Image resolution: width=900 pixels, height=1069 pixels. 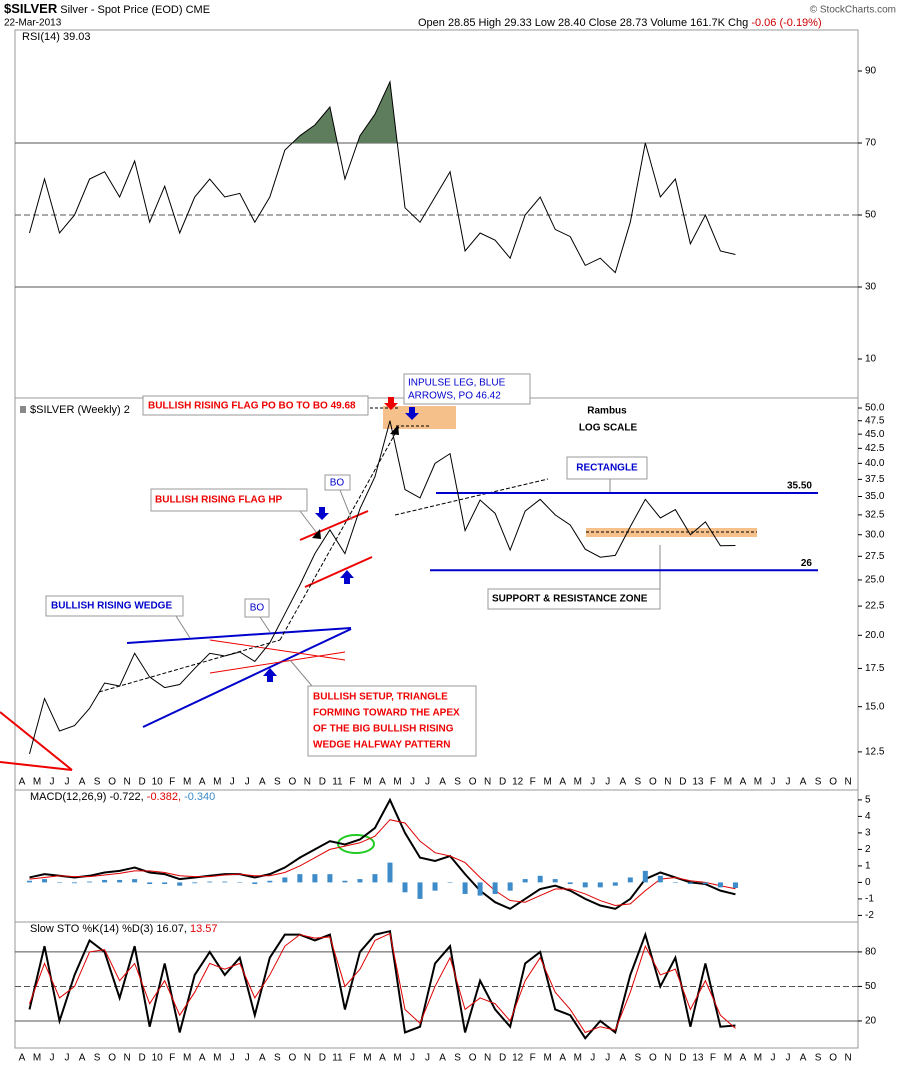 What do you see at coordinates (608, 428) in the screenshot?
I see `annotation: LOG SCALE` at bounding box center [608, 428].